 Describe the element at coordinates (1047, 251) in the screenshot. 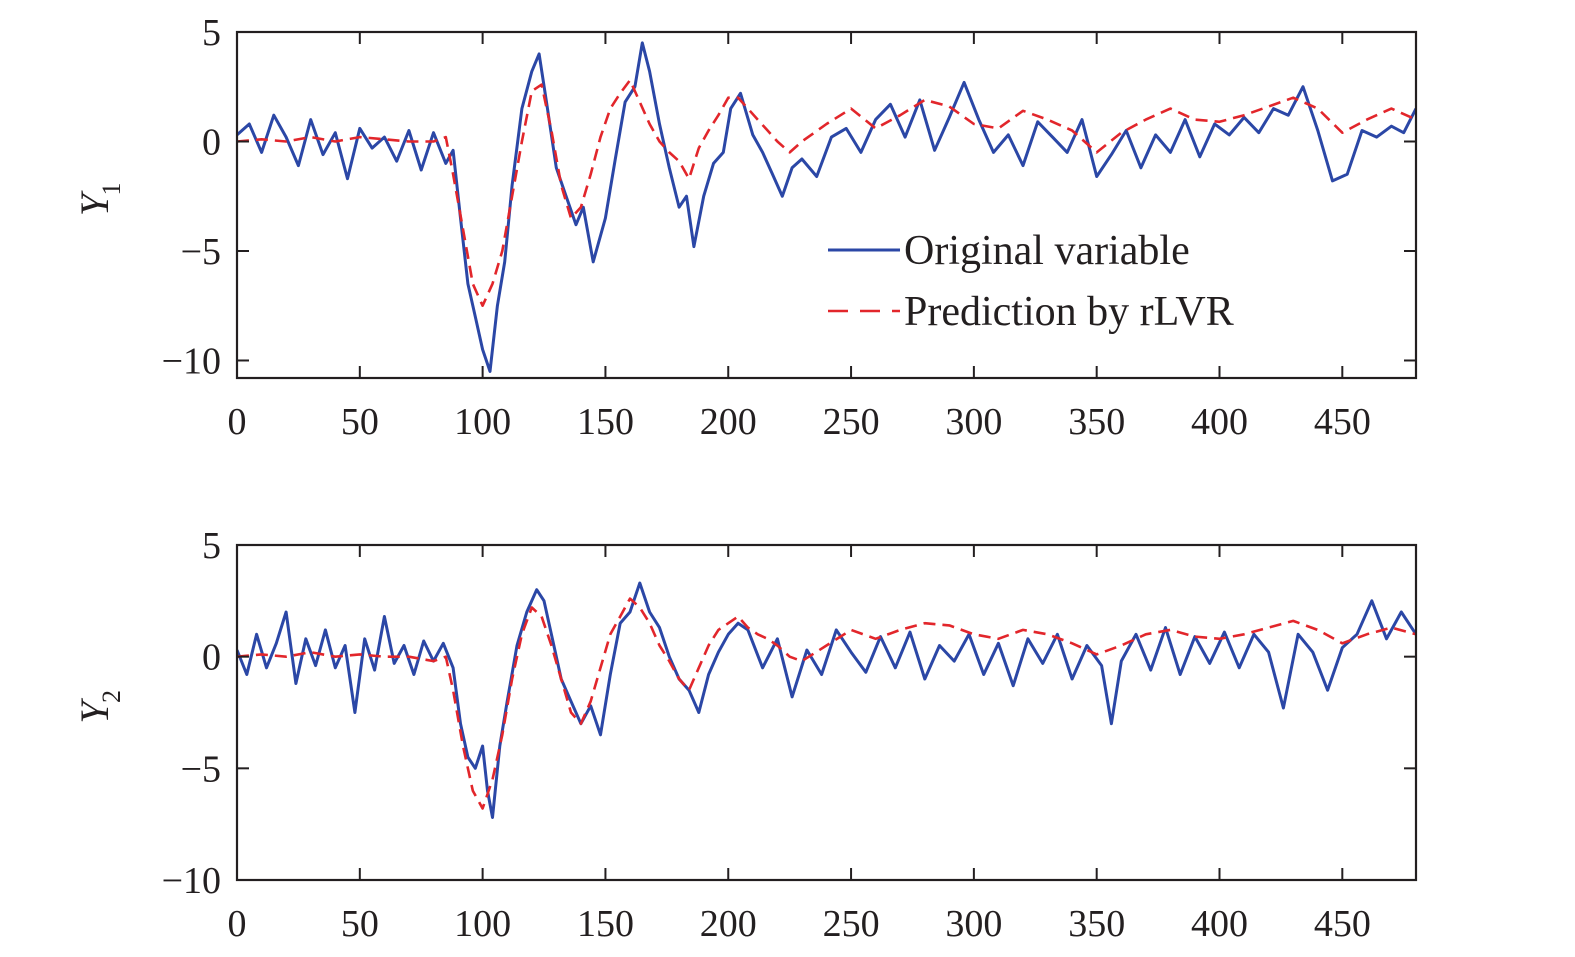

I see `legend-original-label: Original variable` at that location.